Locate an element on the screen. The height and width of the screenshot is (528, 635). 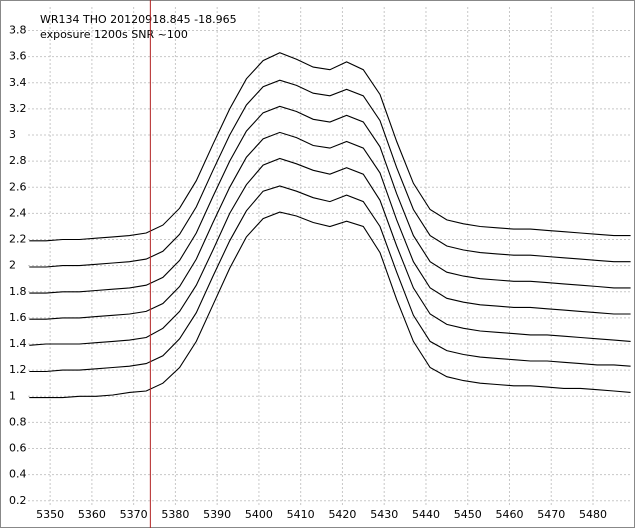
y-tick-label: 3.2 is located at coordinates (18, 108).